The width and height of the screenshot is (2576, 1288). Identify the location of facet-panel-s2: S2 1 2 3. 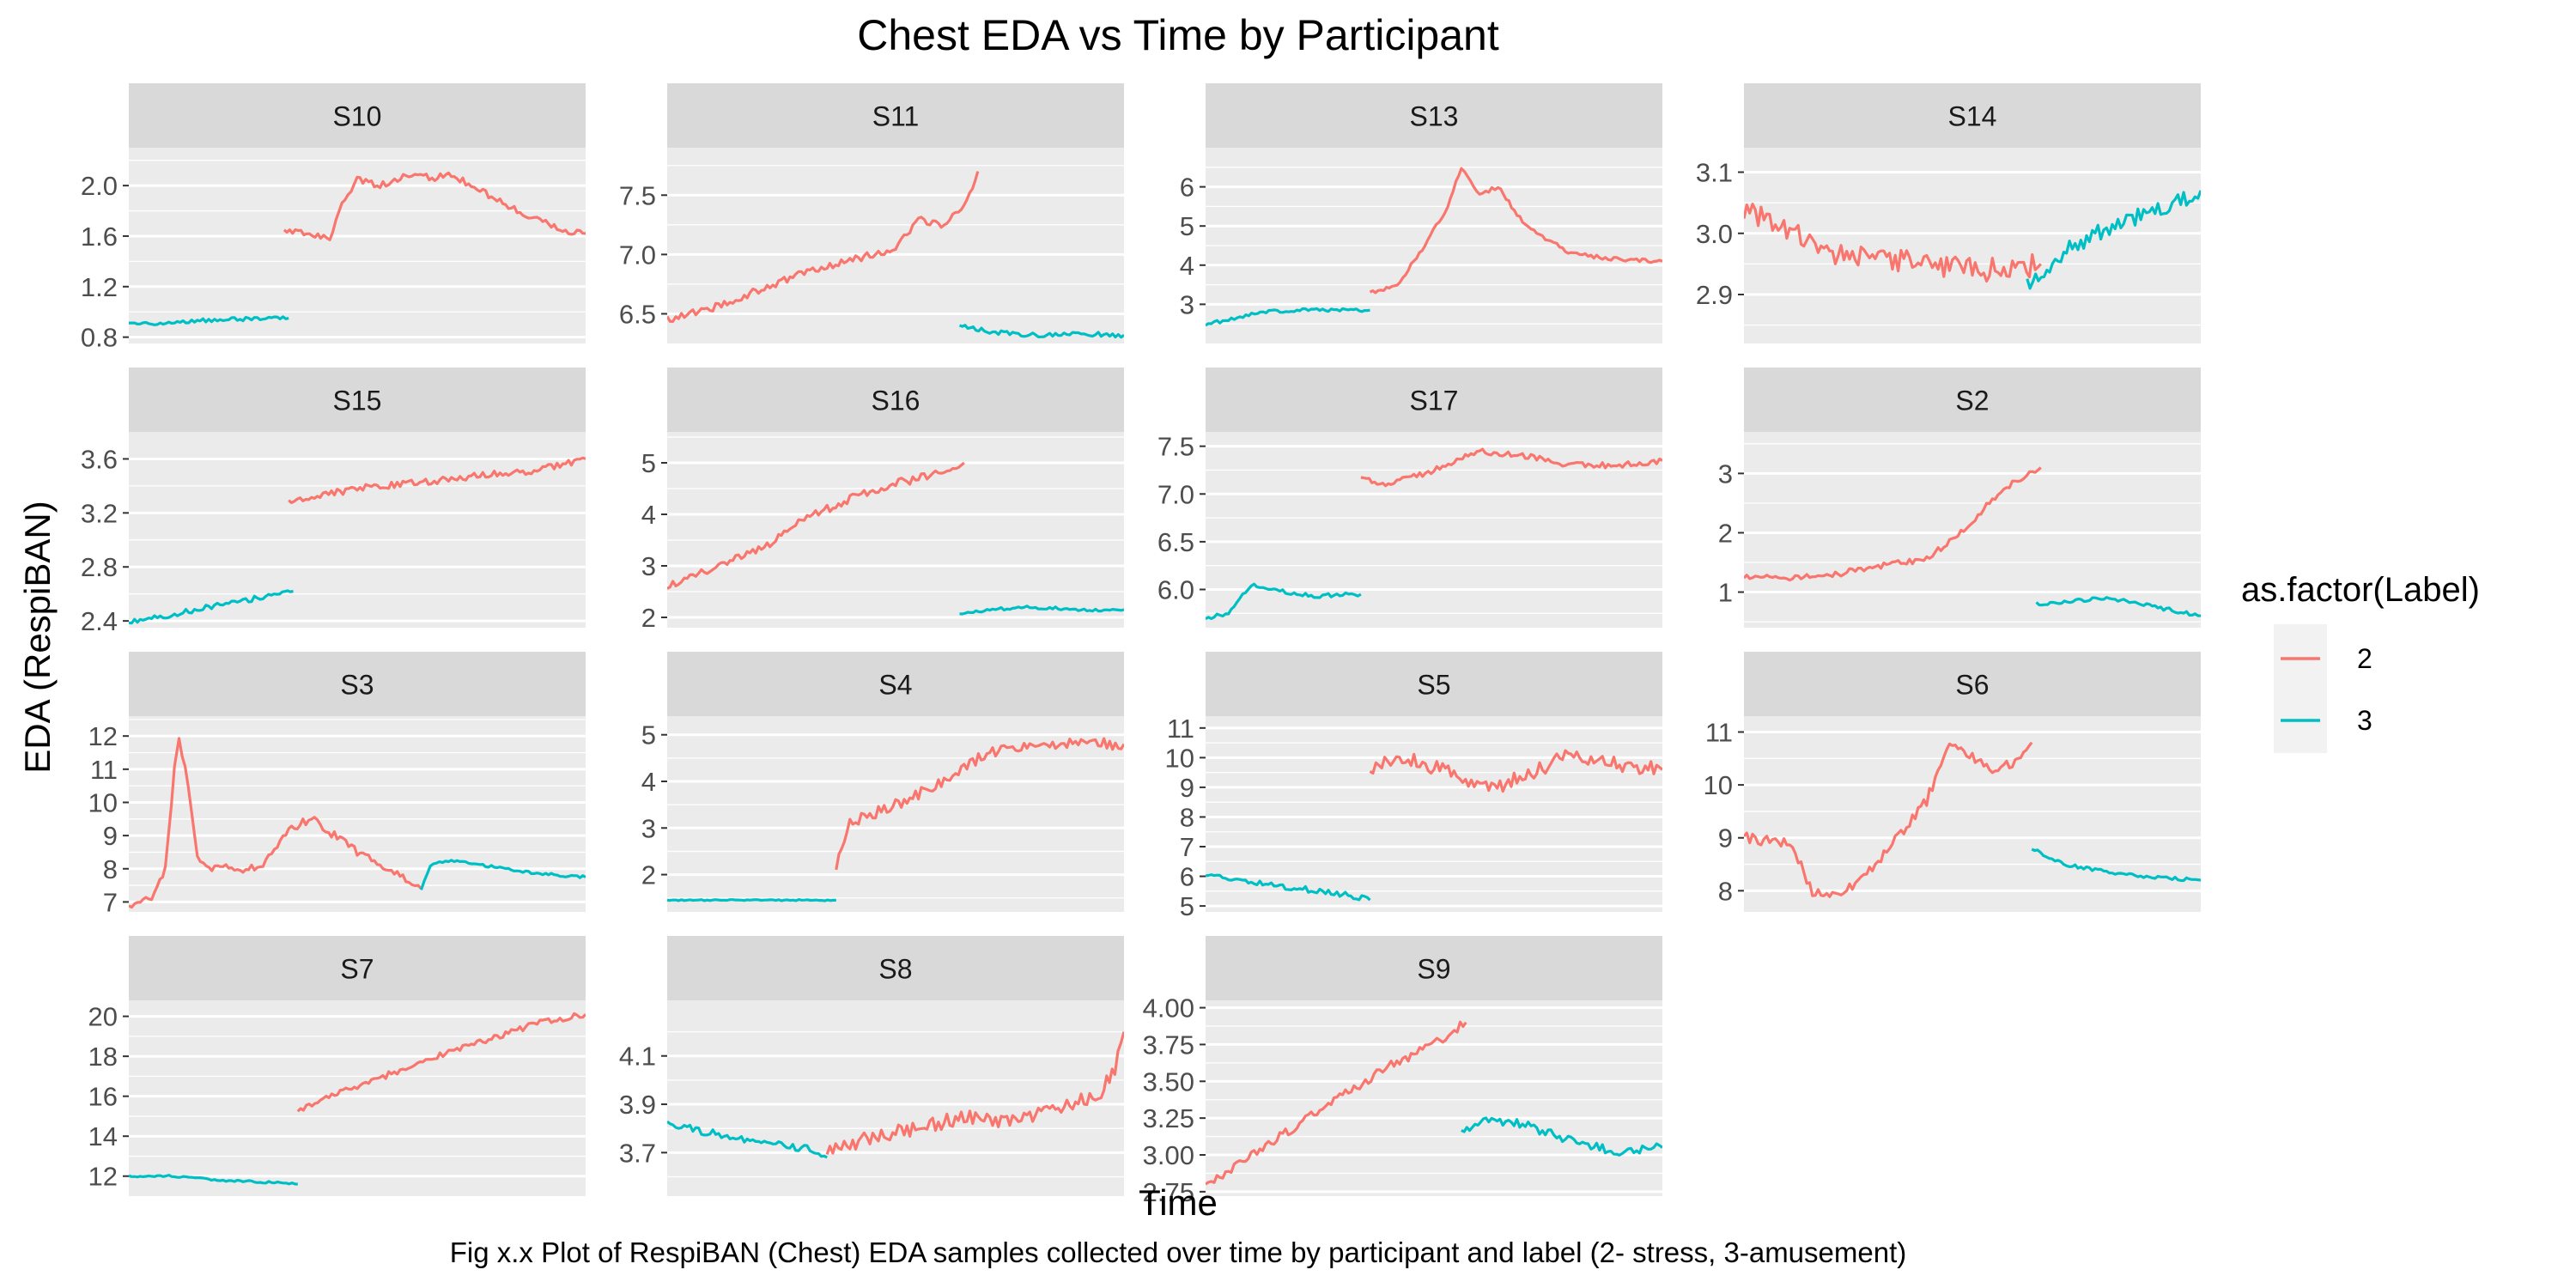
(1960, 498).